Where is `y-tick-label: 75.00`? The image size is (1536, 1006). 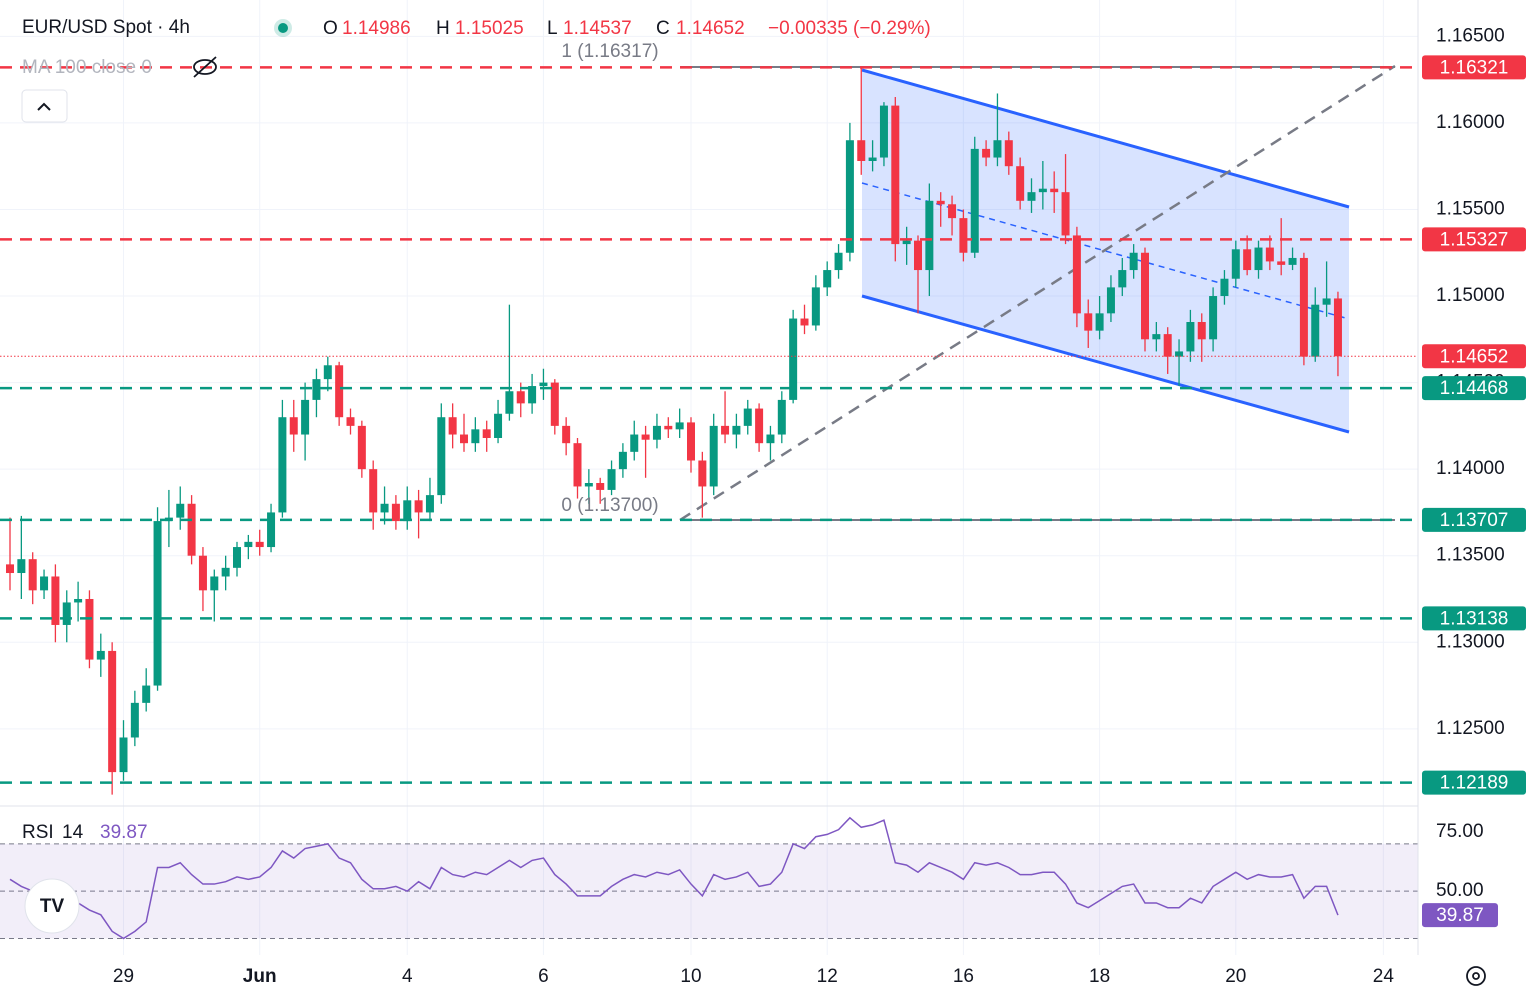
y-tick-label: 75.00 is located at coordinates (1460, 831).